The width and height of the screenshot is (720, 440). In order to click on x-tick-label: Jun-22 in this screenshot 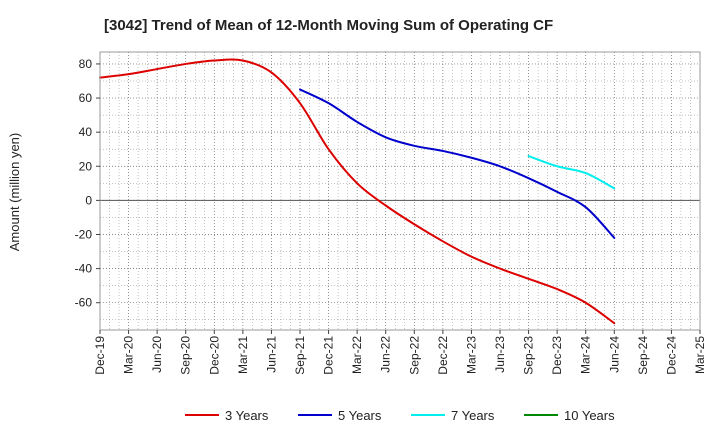, I will do `click(386, 354)`.